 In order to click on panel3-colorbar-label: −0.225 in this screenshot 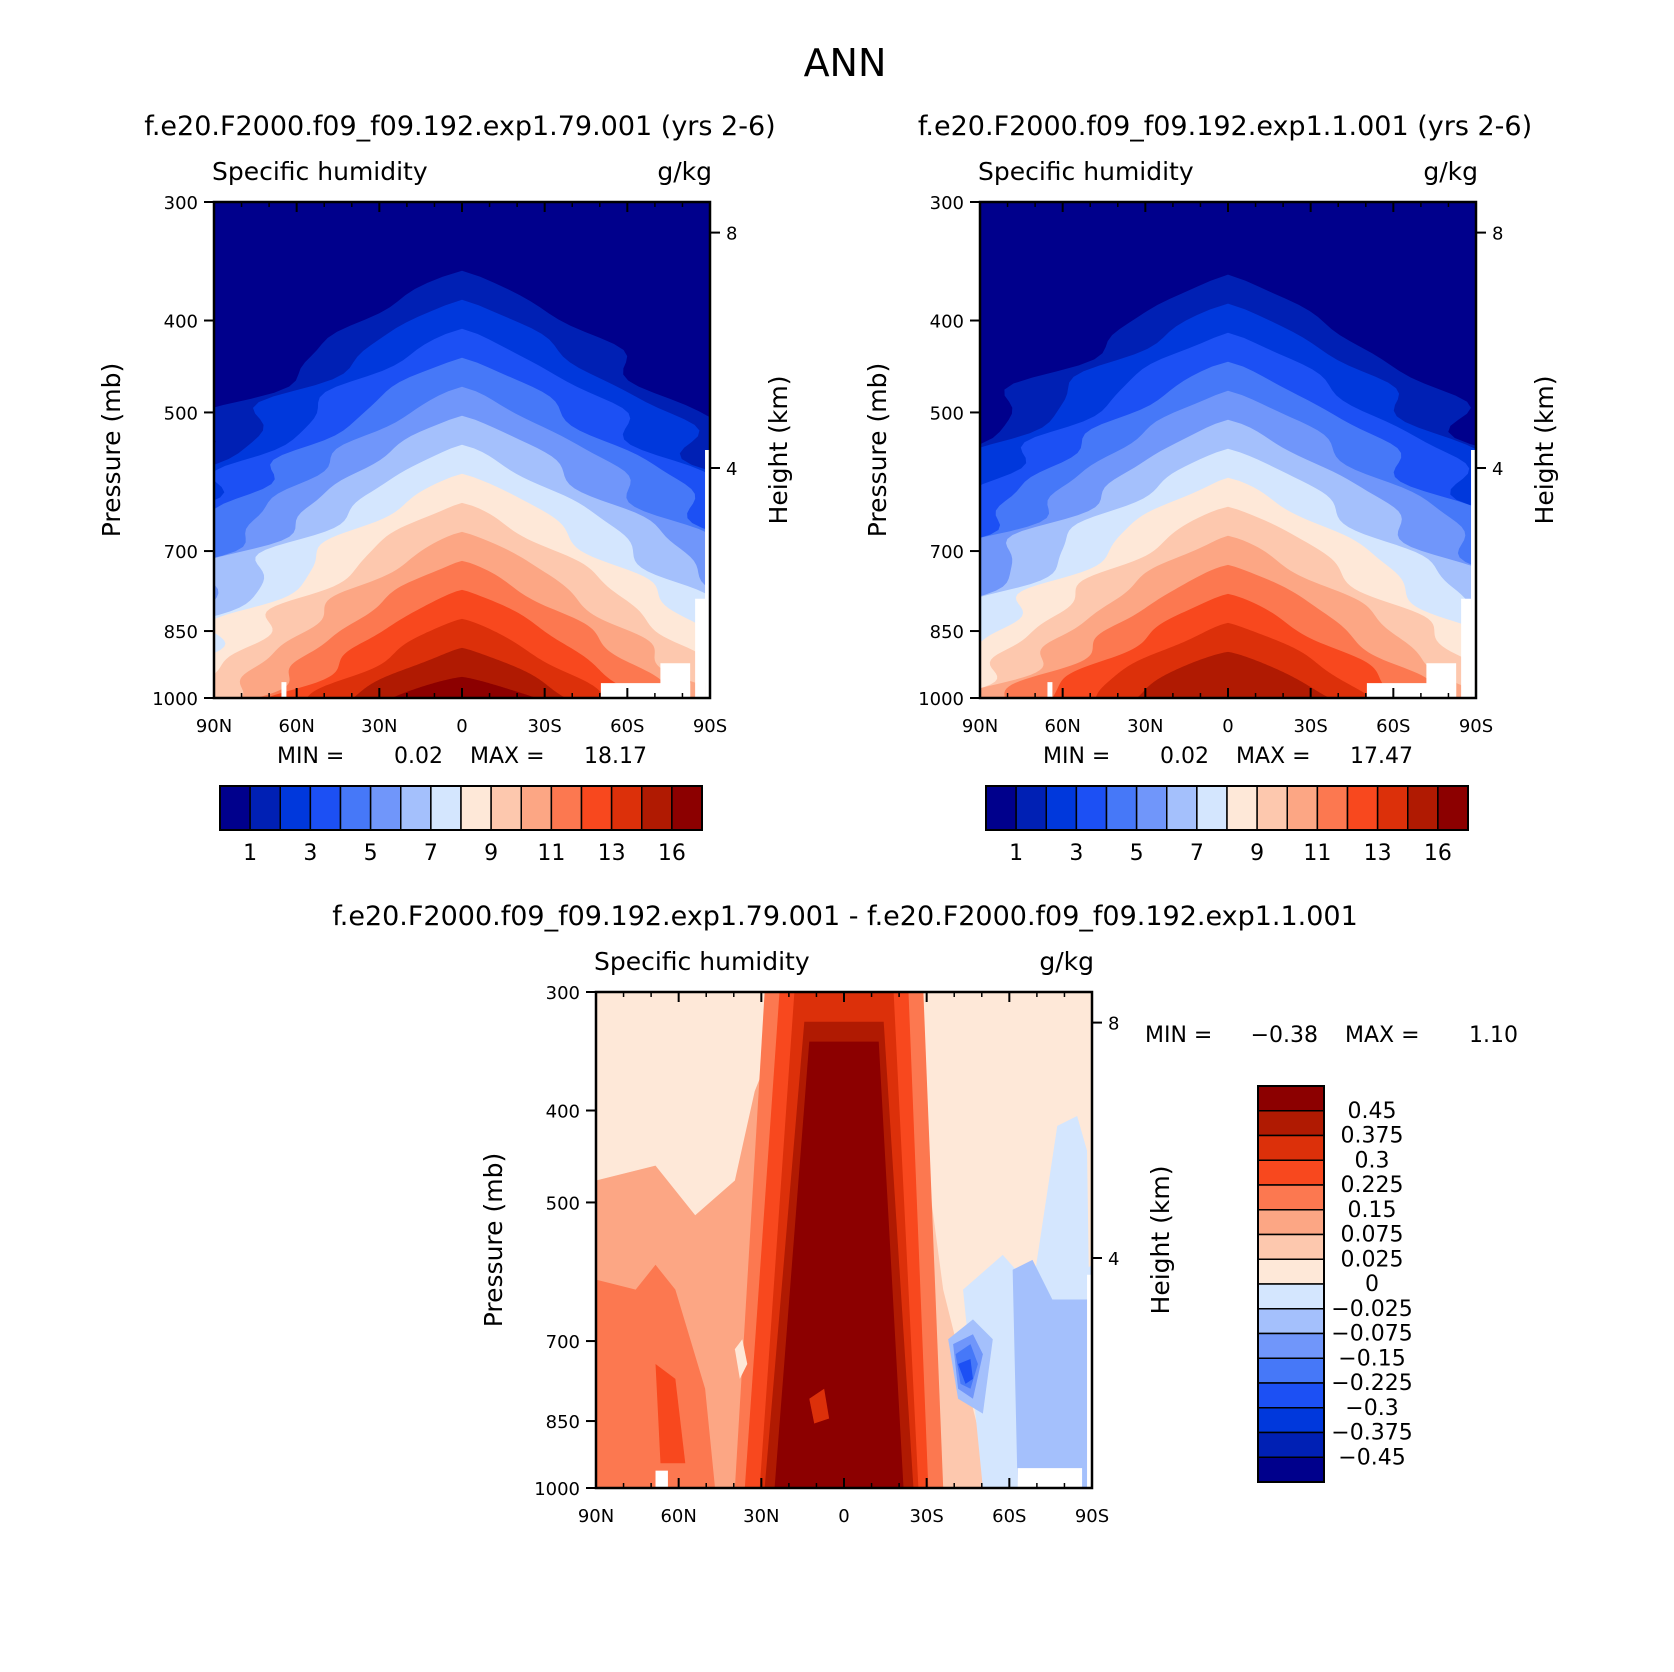, I will do `click(1371, 1383)`.